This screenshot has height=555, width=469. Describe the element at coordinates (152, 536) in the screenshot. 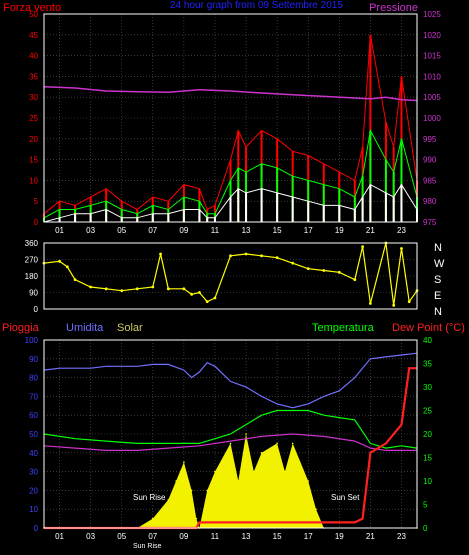

I see `x-tick-label: 07` at that location.